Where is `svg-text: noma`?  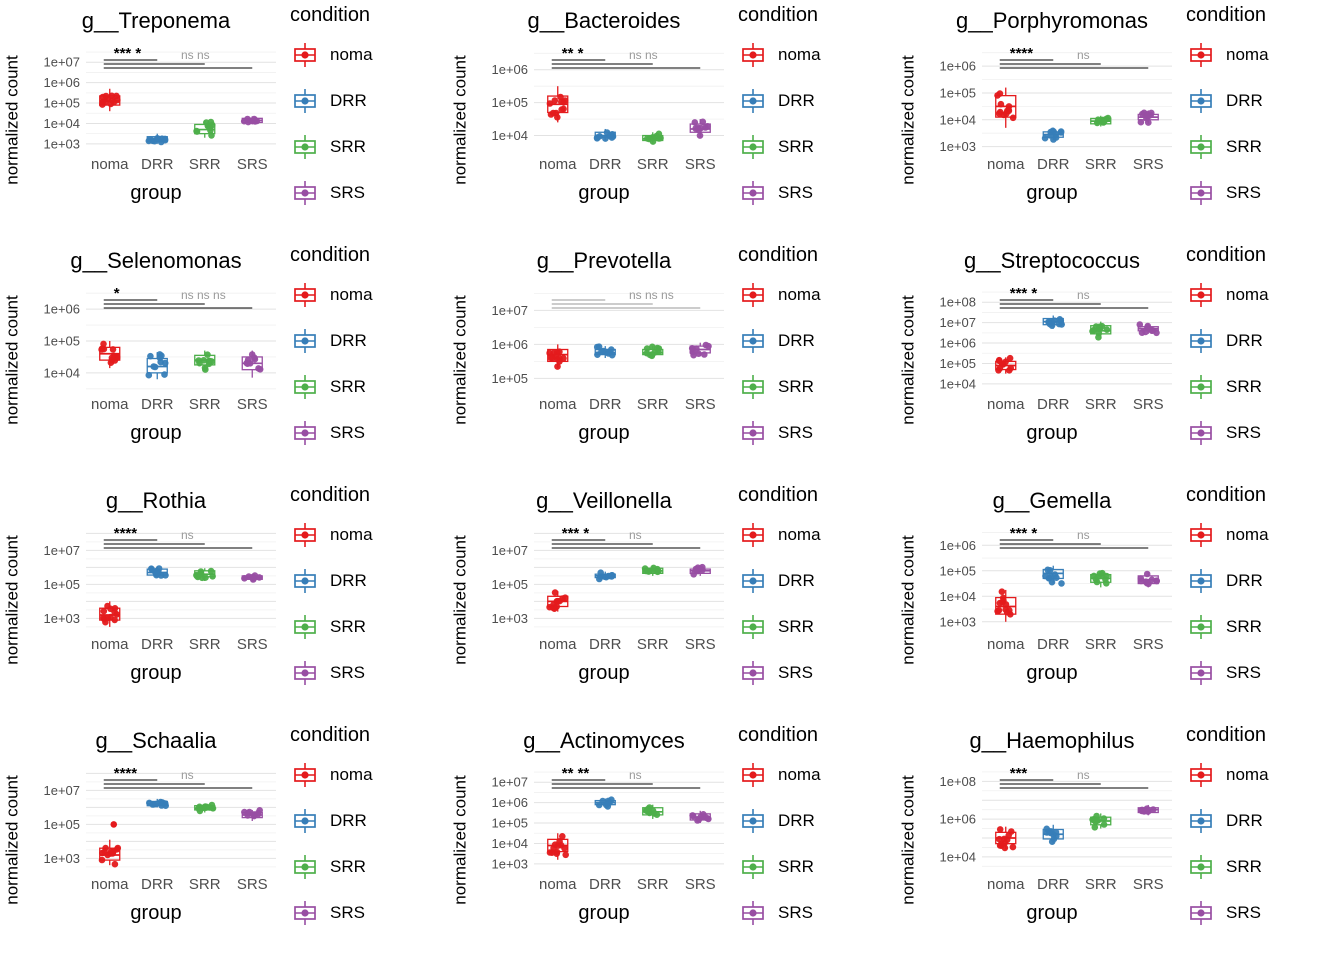 svg-text: noma is located at coordinates (110, 884).